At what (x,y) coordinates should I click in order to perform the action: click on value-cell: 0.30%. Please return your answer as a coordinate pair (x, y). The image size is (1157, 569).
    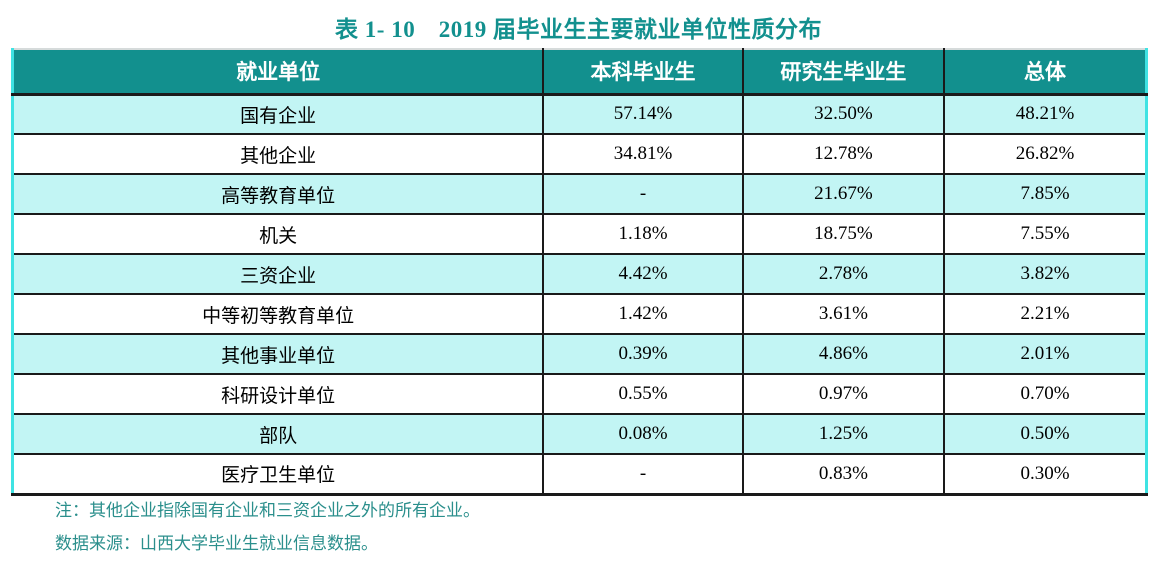
    Looking at the image, I should click on (1045, 473).